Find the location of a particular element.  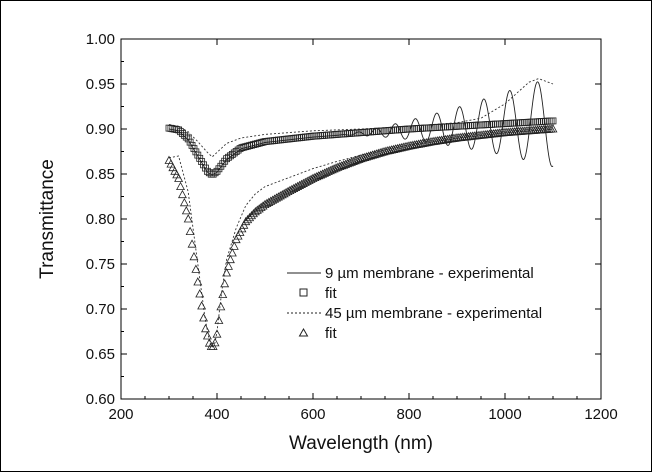

y-tick-label: 0.70 is located at coordinates (100, 309).